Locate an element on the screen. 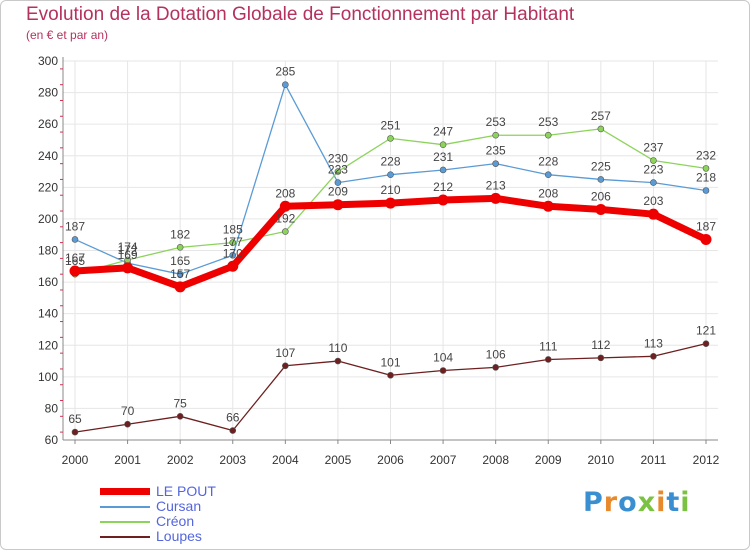  legend-label: Loupes is located at coordinates (179, 536).